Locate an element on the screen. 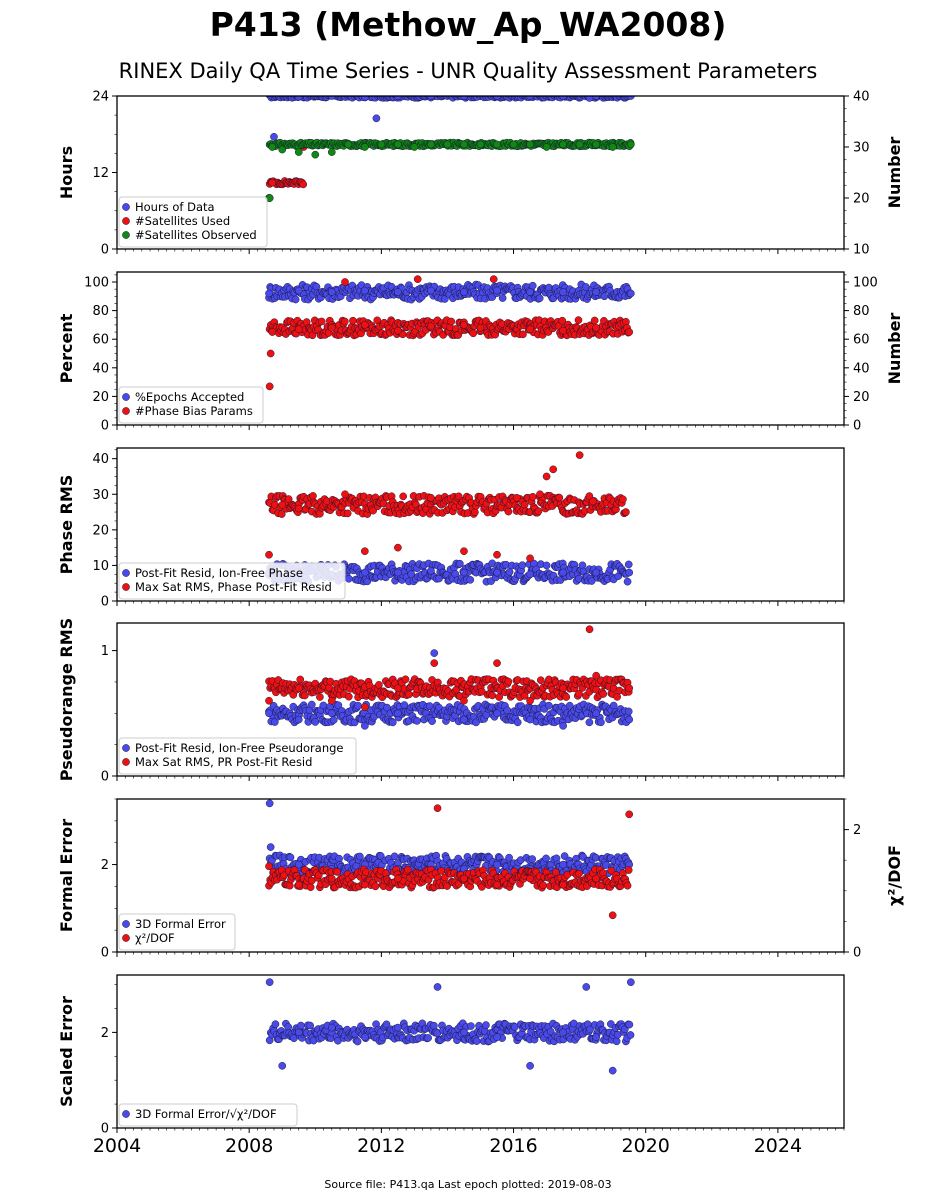  y-tick-label: 2 is located at coordinates (105, 1033).